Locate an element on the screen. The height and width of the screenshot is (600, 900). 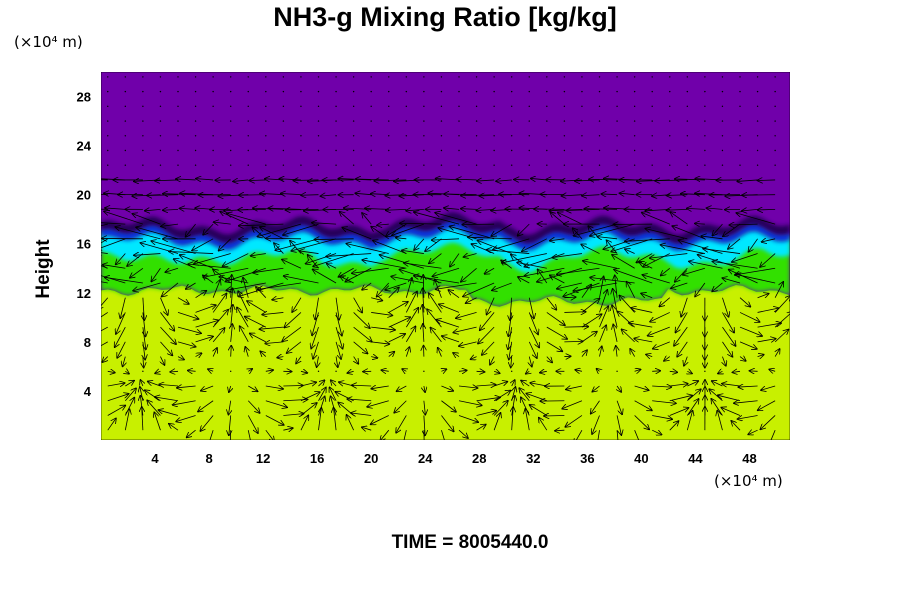
y-tick-label: 16 is located at coordinates (84, 244).